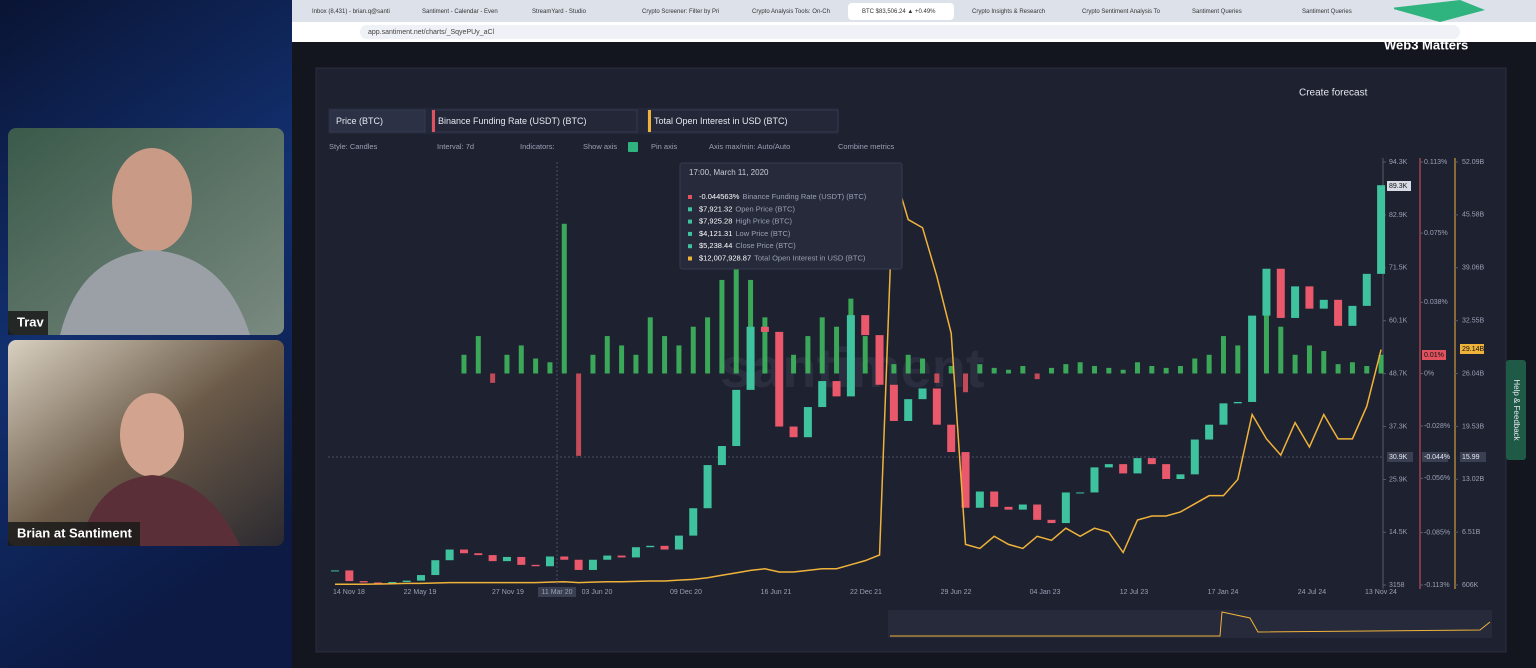 This screenshot has width=1536, height=668. Describe the element at coordinates (508, 592) in the screenshot. I see `x-tick-label: 27 Nov 19` at that location.